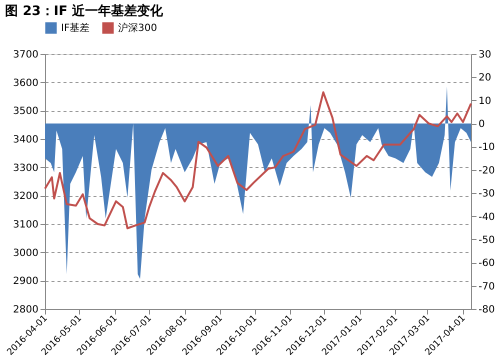 This screenshot has width=500, height=362. Describe the element at coordinates (25, 253) in the screenshot. I see `y-tick-label: 3000` at that location.